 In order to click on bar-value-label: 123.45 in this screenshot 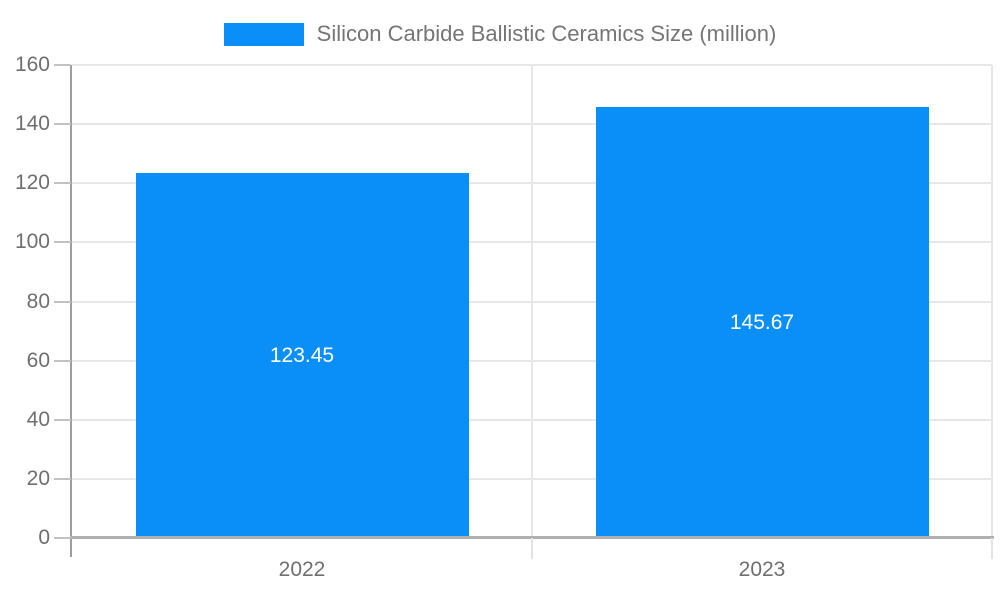, I will do `click(302, 355)`.